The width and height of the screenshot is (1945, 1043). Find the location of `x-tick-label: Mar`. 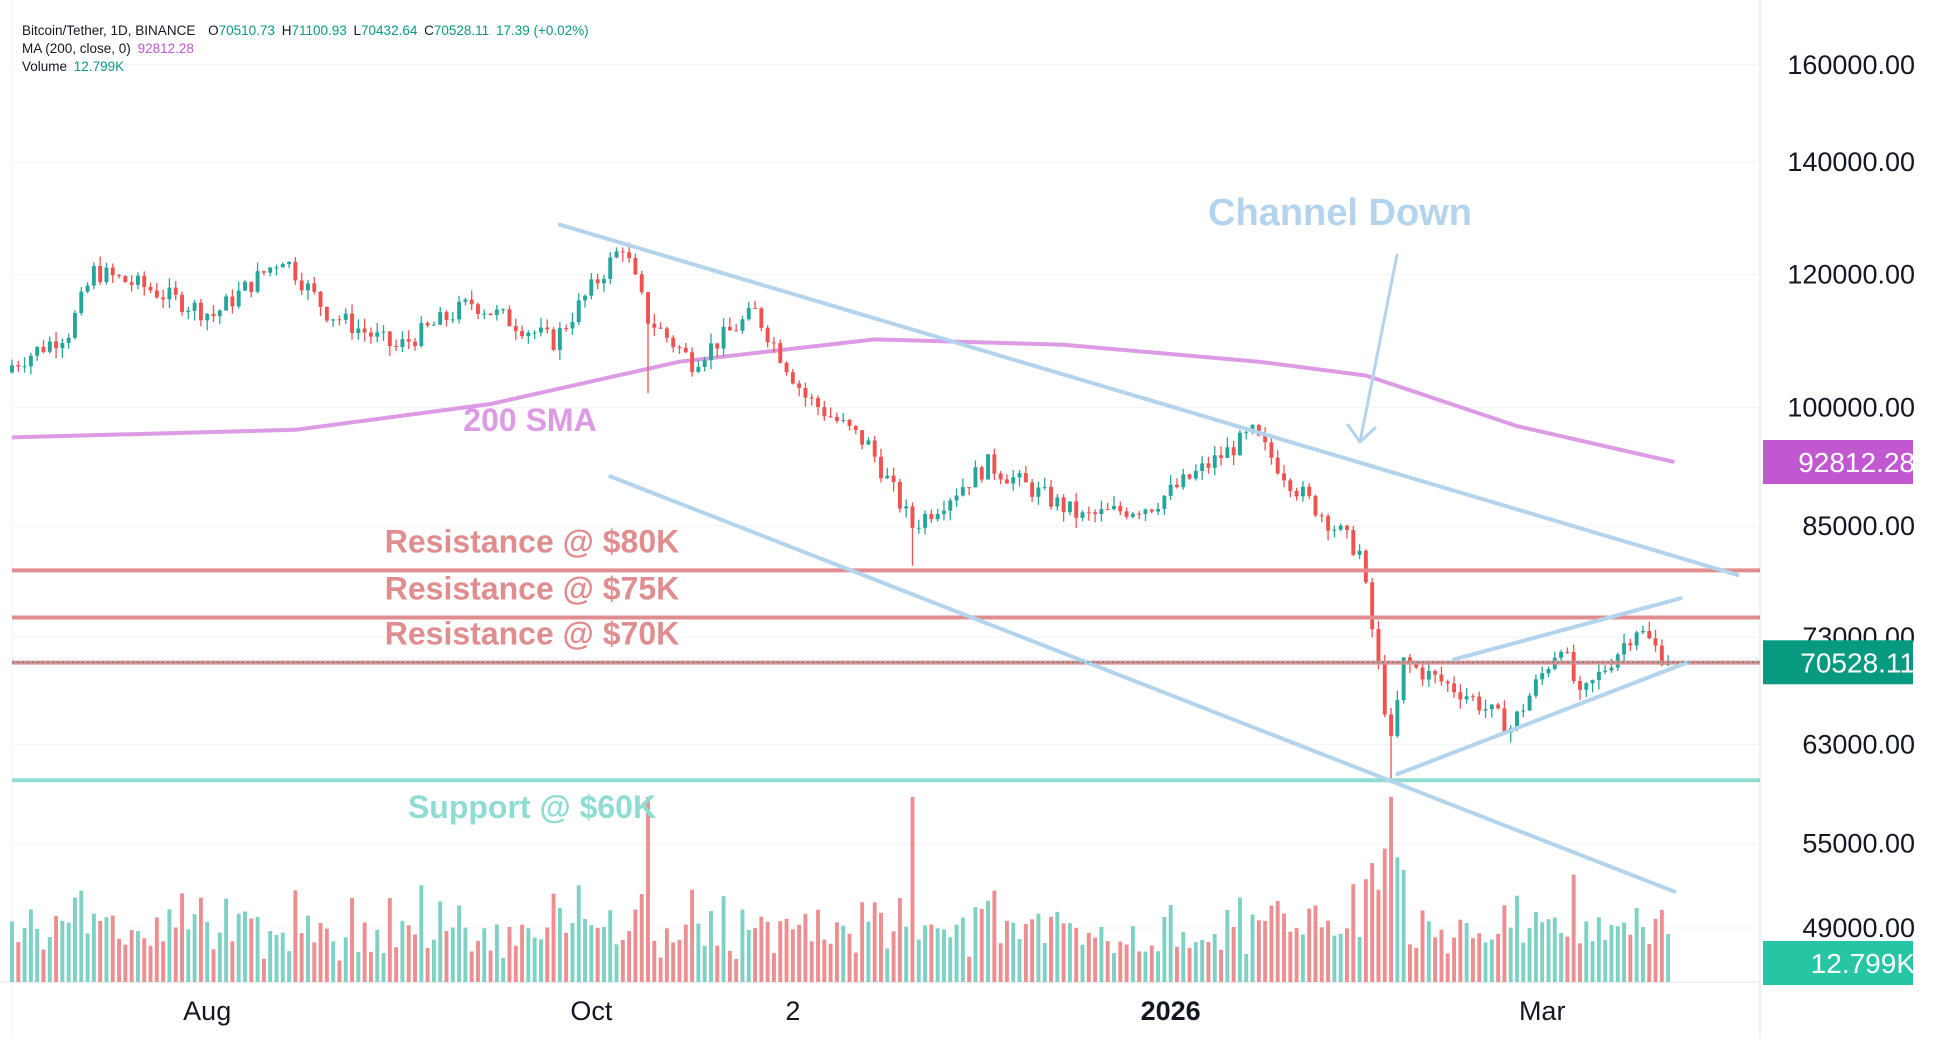

x-tick-label: Mar is located at coordinates (1542, 1011).